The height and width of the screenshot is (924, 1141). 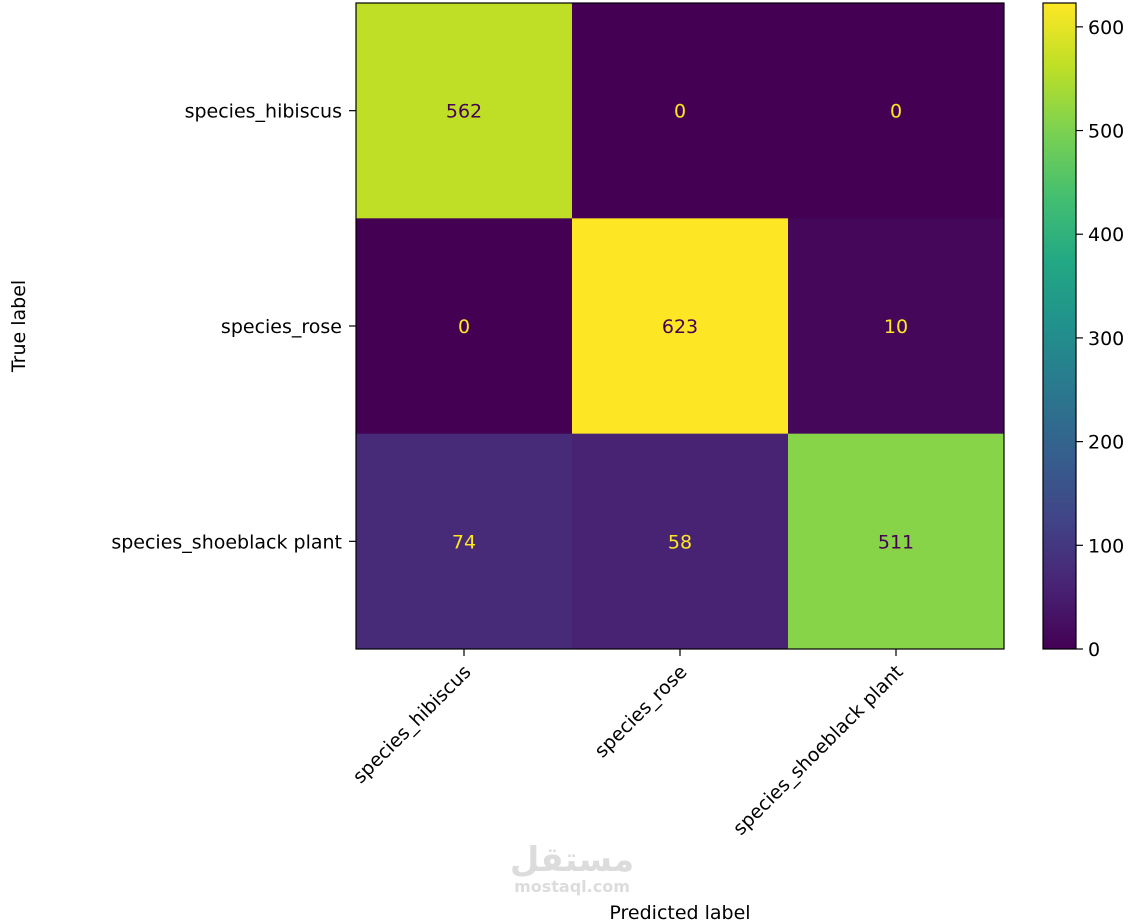 I want to click on matrix-cell-r1-c0, so click(x=464, y=326).